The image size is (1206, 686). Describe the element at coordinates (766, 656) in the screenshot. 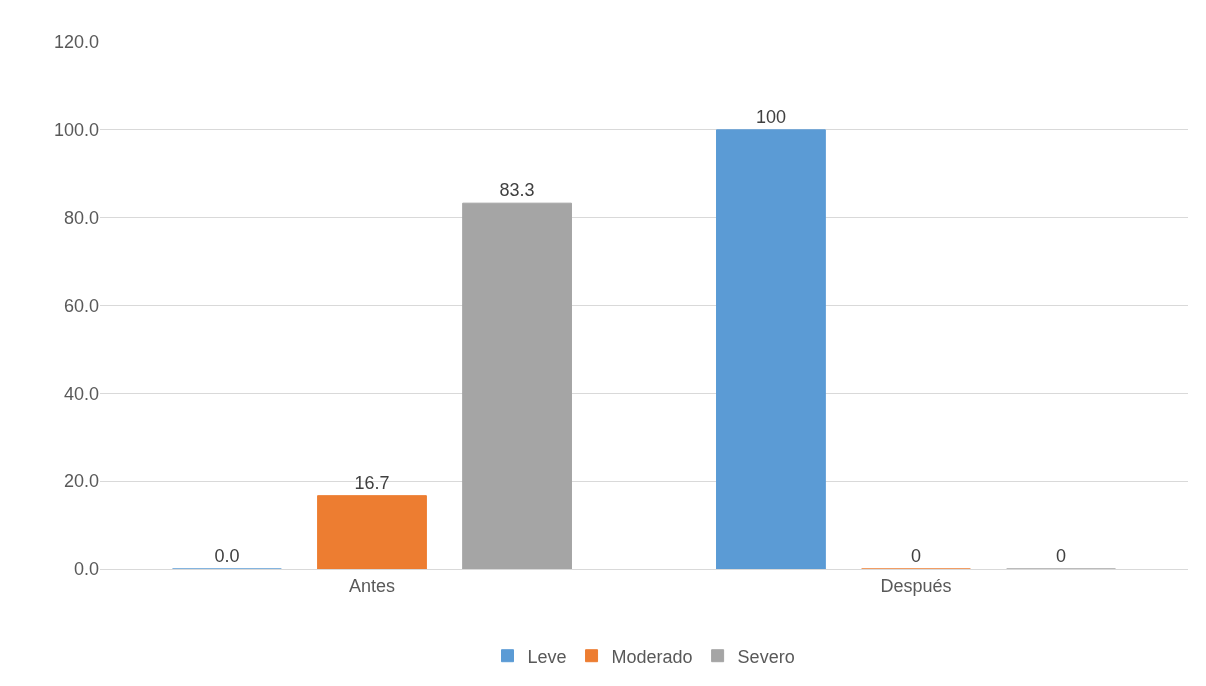

I see `legend-label: Severo` at that location.